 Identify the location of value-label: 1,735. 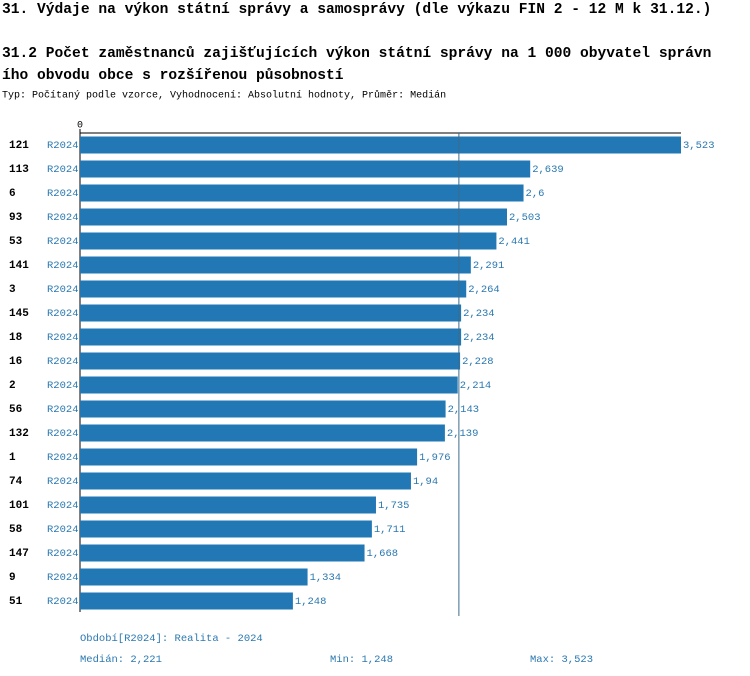
(394, 506).